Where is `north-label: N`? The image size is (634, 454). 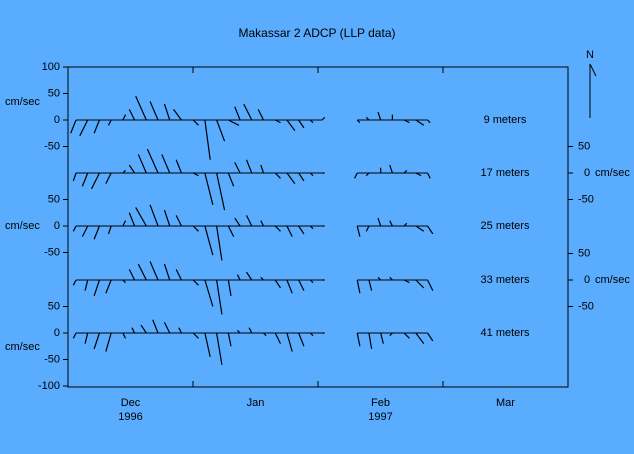
north-label: N is located at coordinates (590, 55).